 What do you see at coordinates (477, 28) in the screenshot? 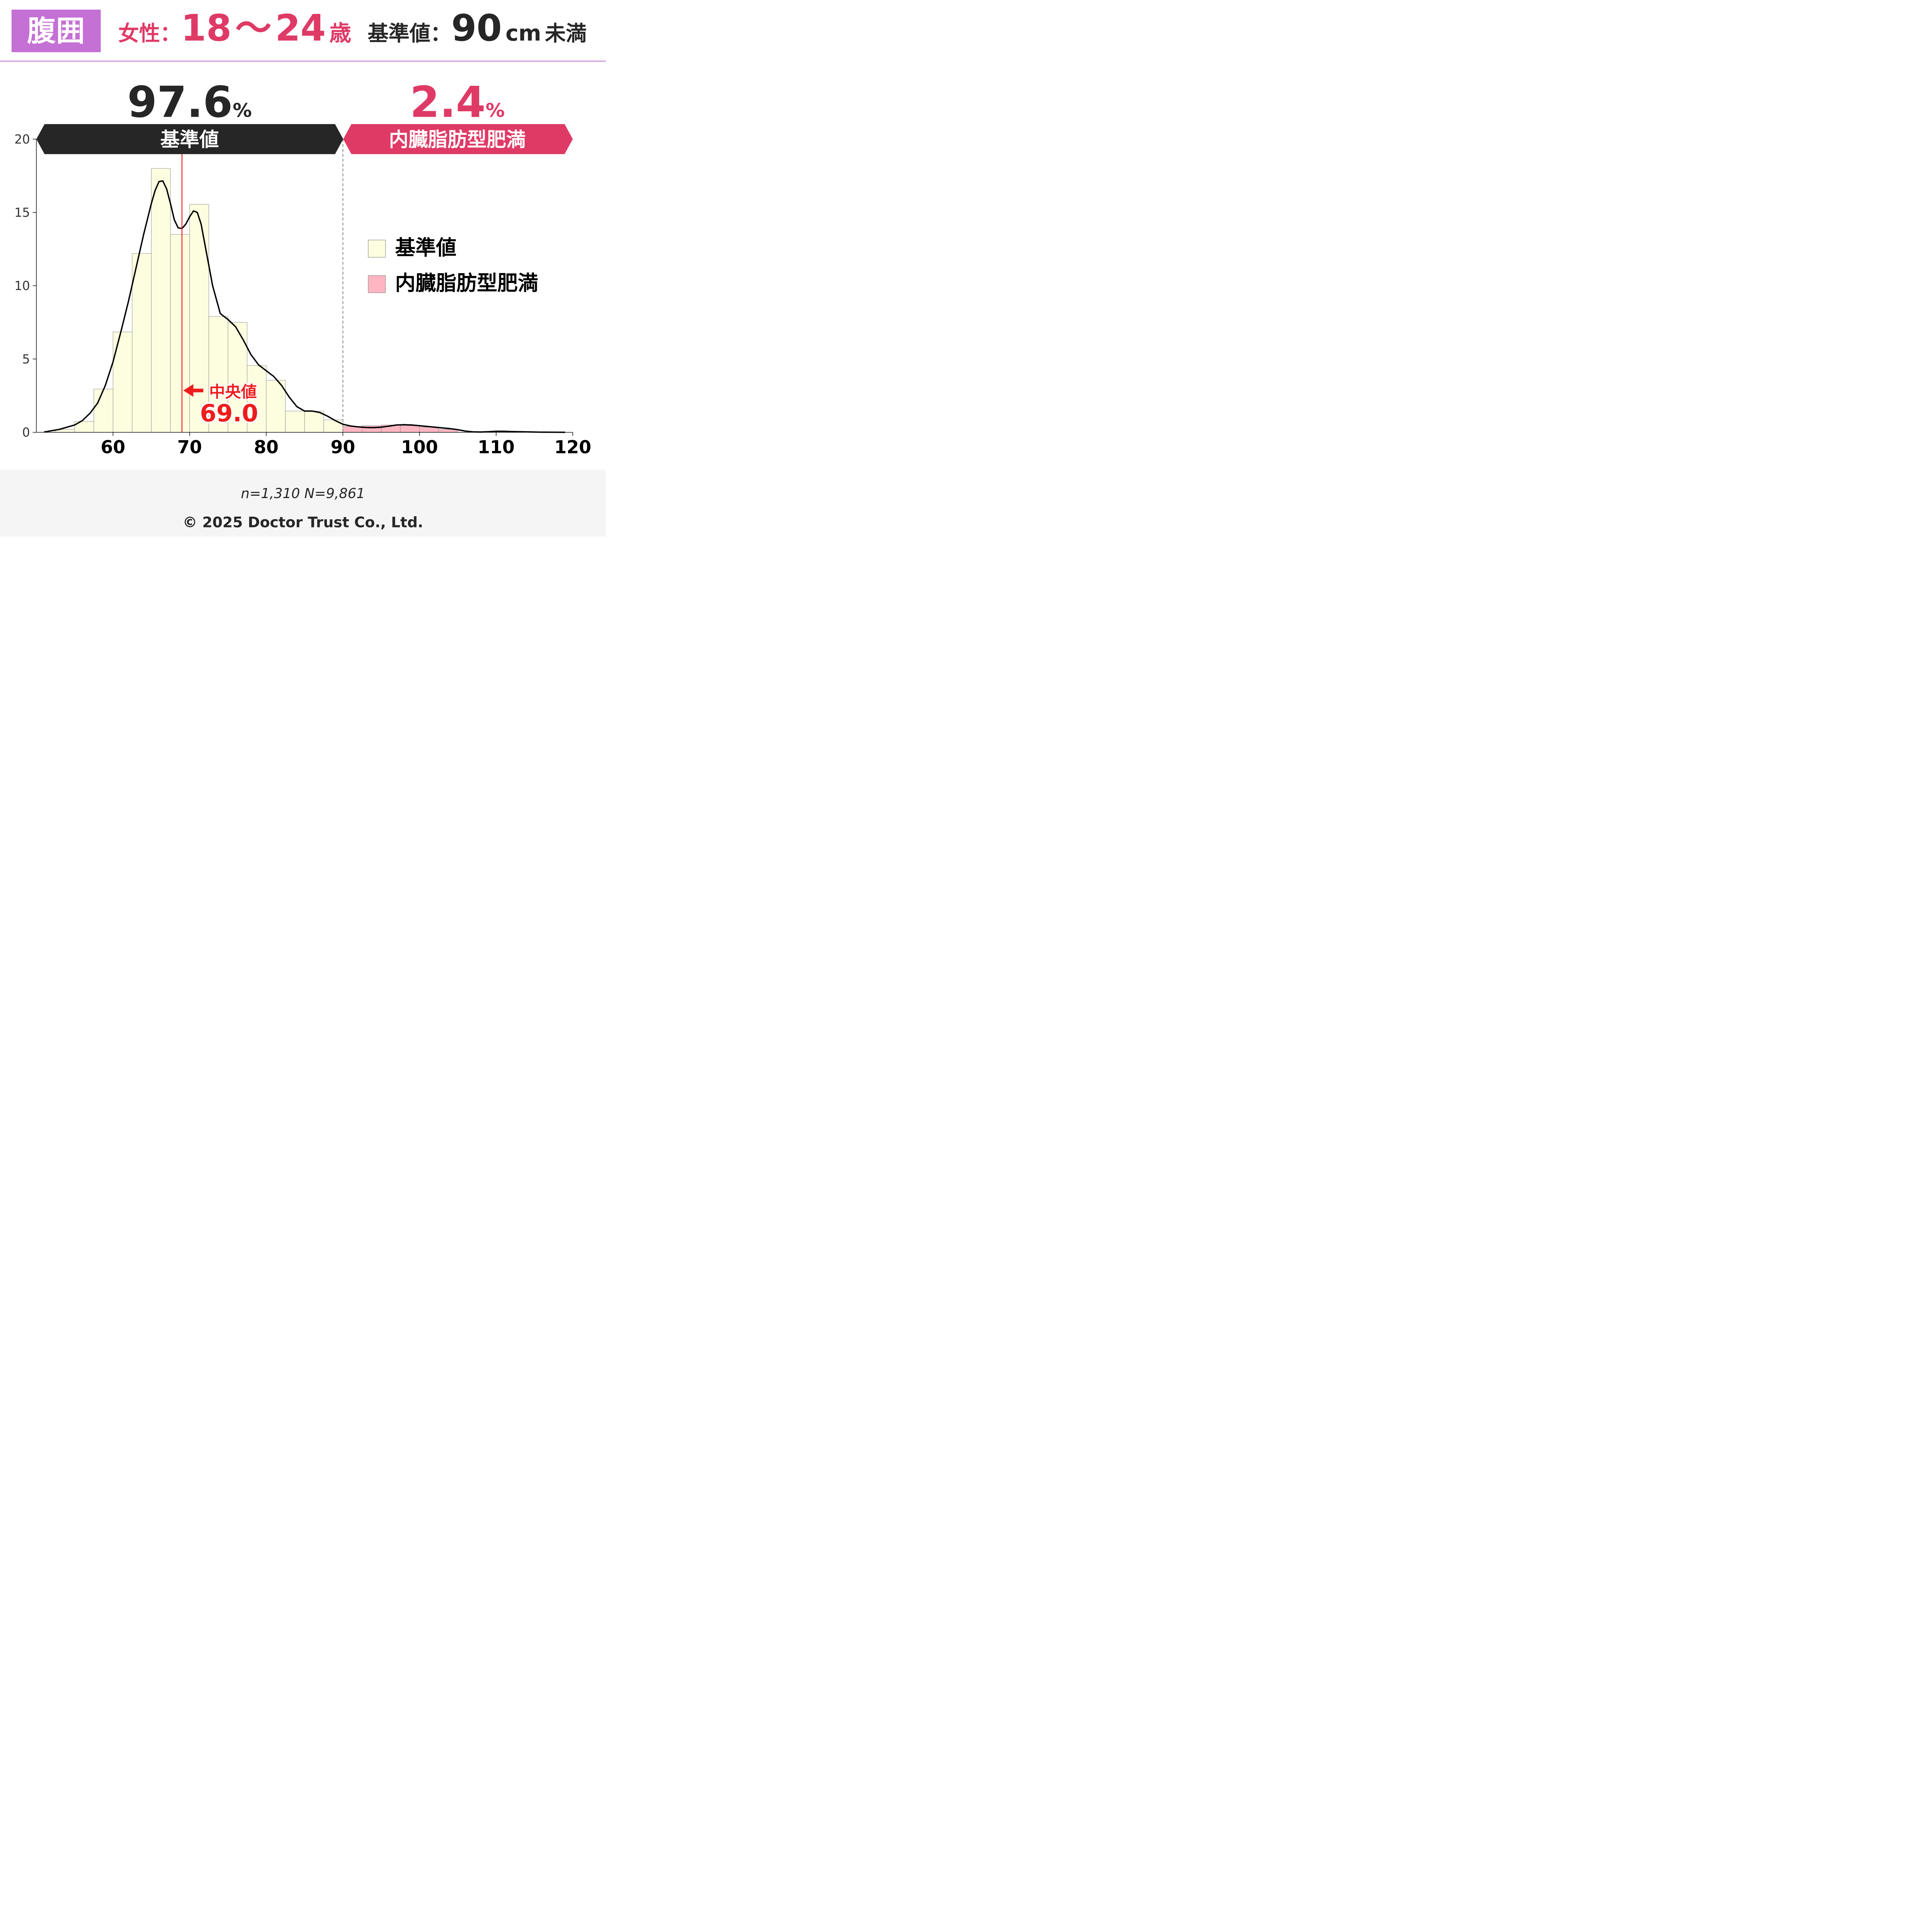
I see `standard-value: 90` at bounding box center [477, 28].